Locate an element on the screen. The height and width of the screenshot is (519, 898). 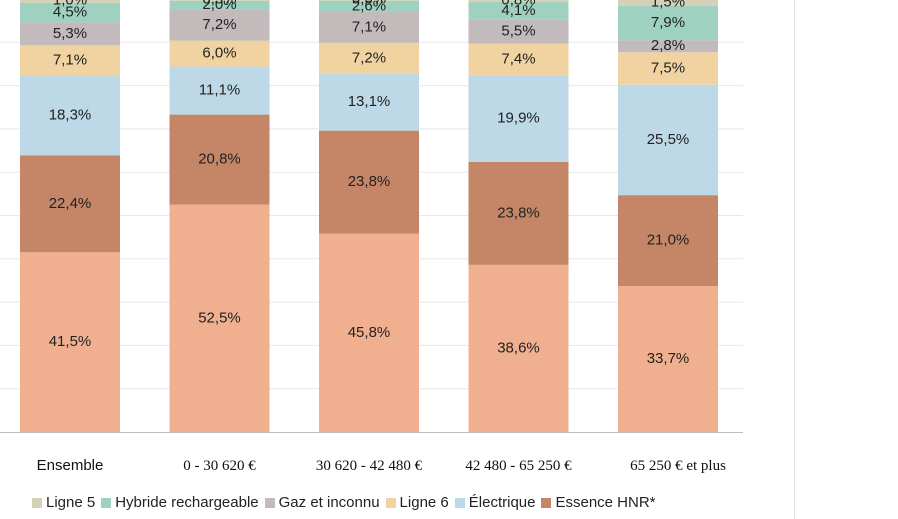
legend-label: Essence HNR* is located at coordinates (605, 502).